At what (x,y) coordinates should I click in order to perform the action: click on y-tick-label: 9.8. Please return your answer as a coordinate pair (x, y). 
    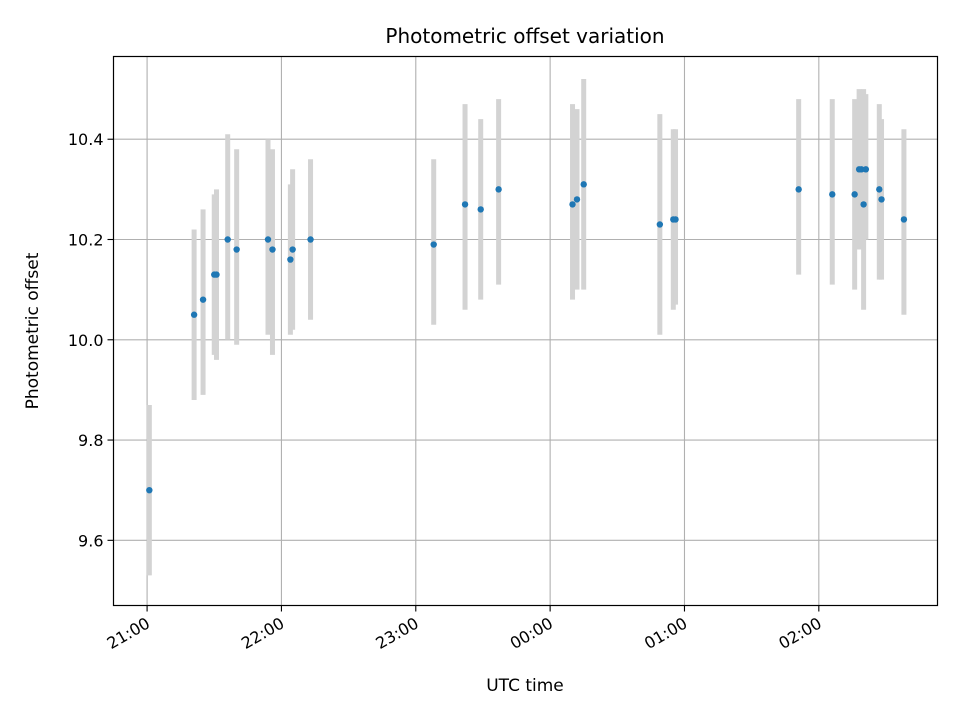
    Looking at the image, I should click on (90, 440).